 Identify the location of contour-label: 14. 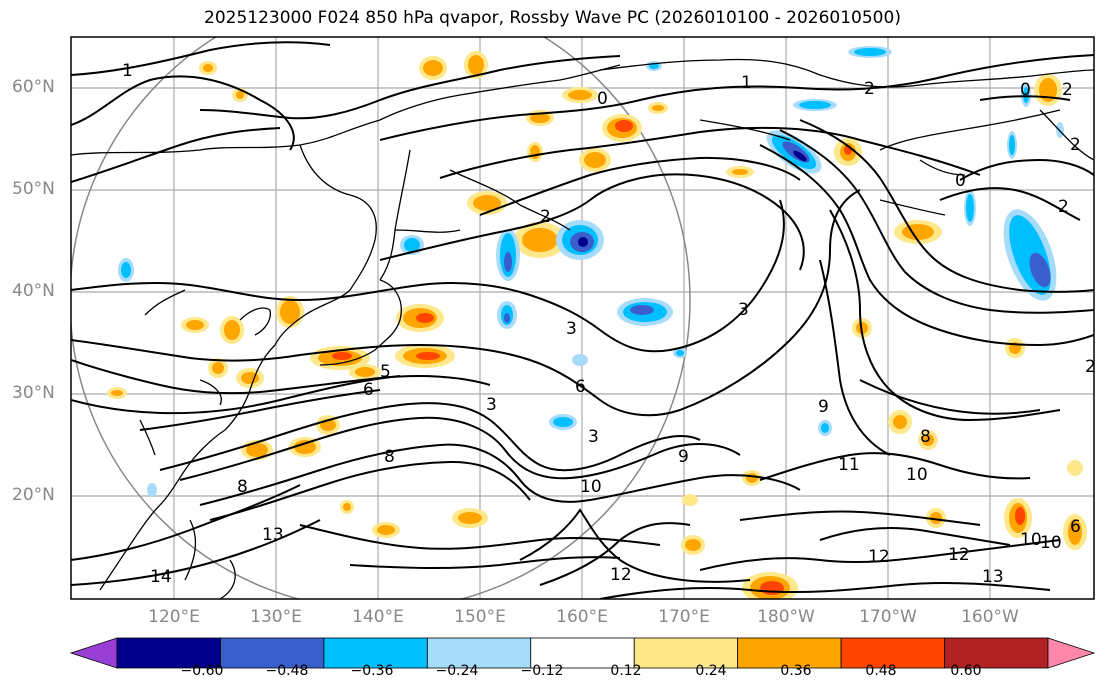
(161, 577).